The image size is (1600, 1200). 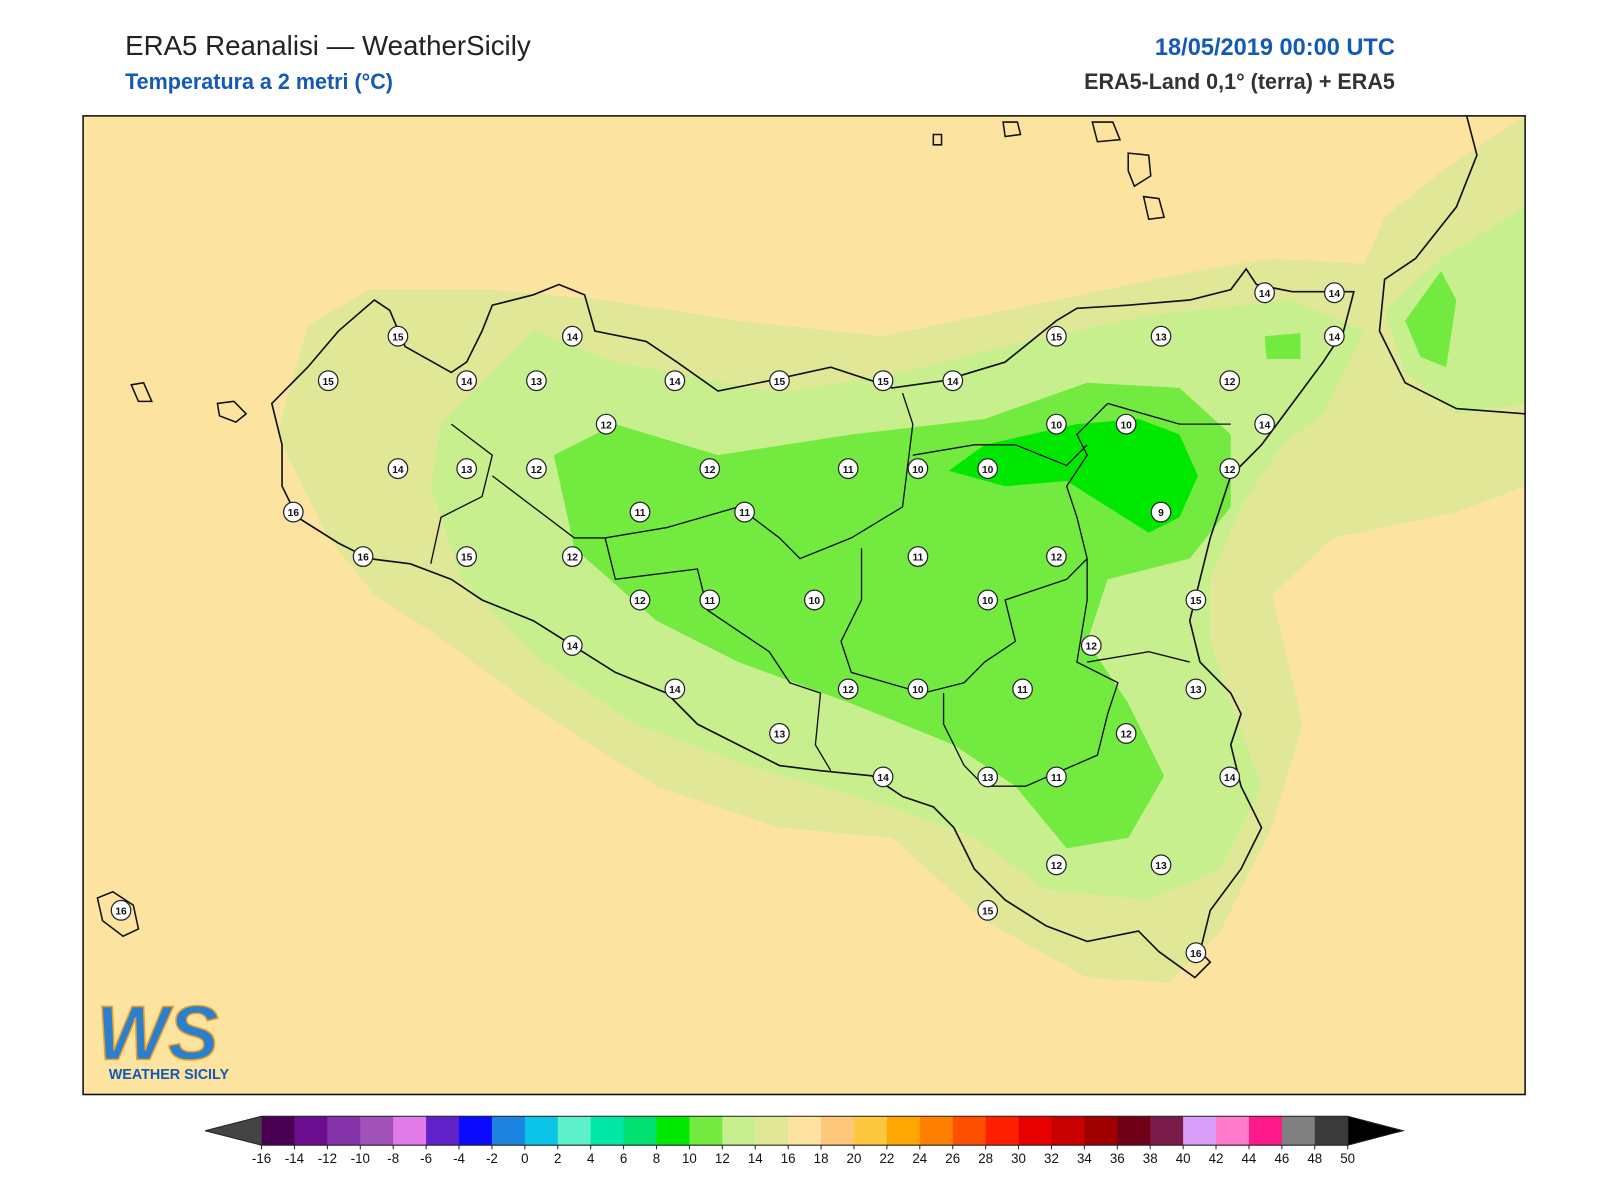 What do you see at coordinates (788, 1158) in the screenshot?
I see `colorbar-tick-label: 16` at bounding box center [788, 1158].